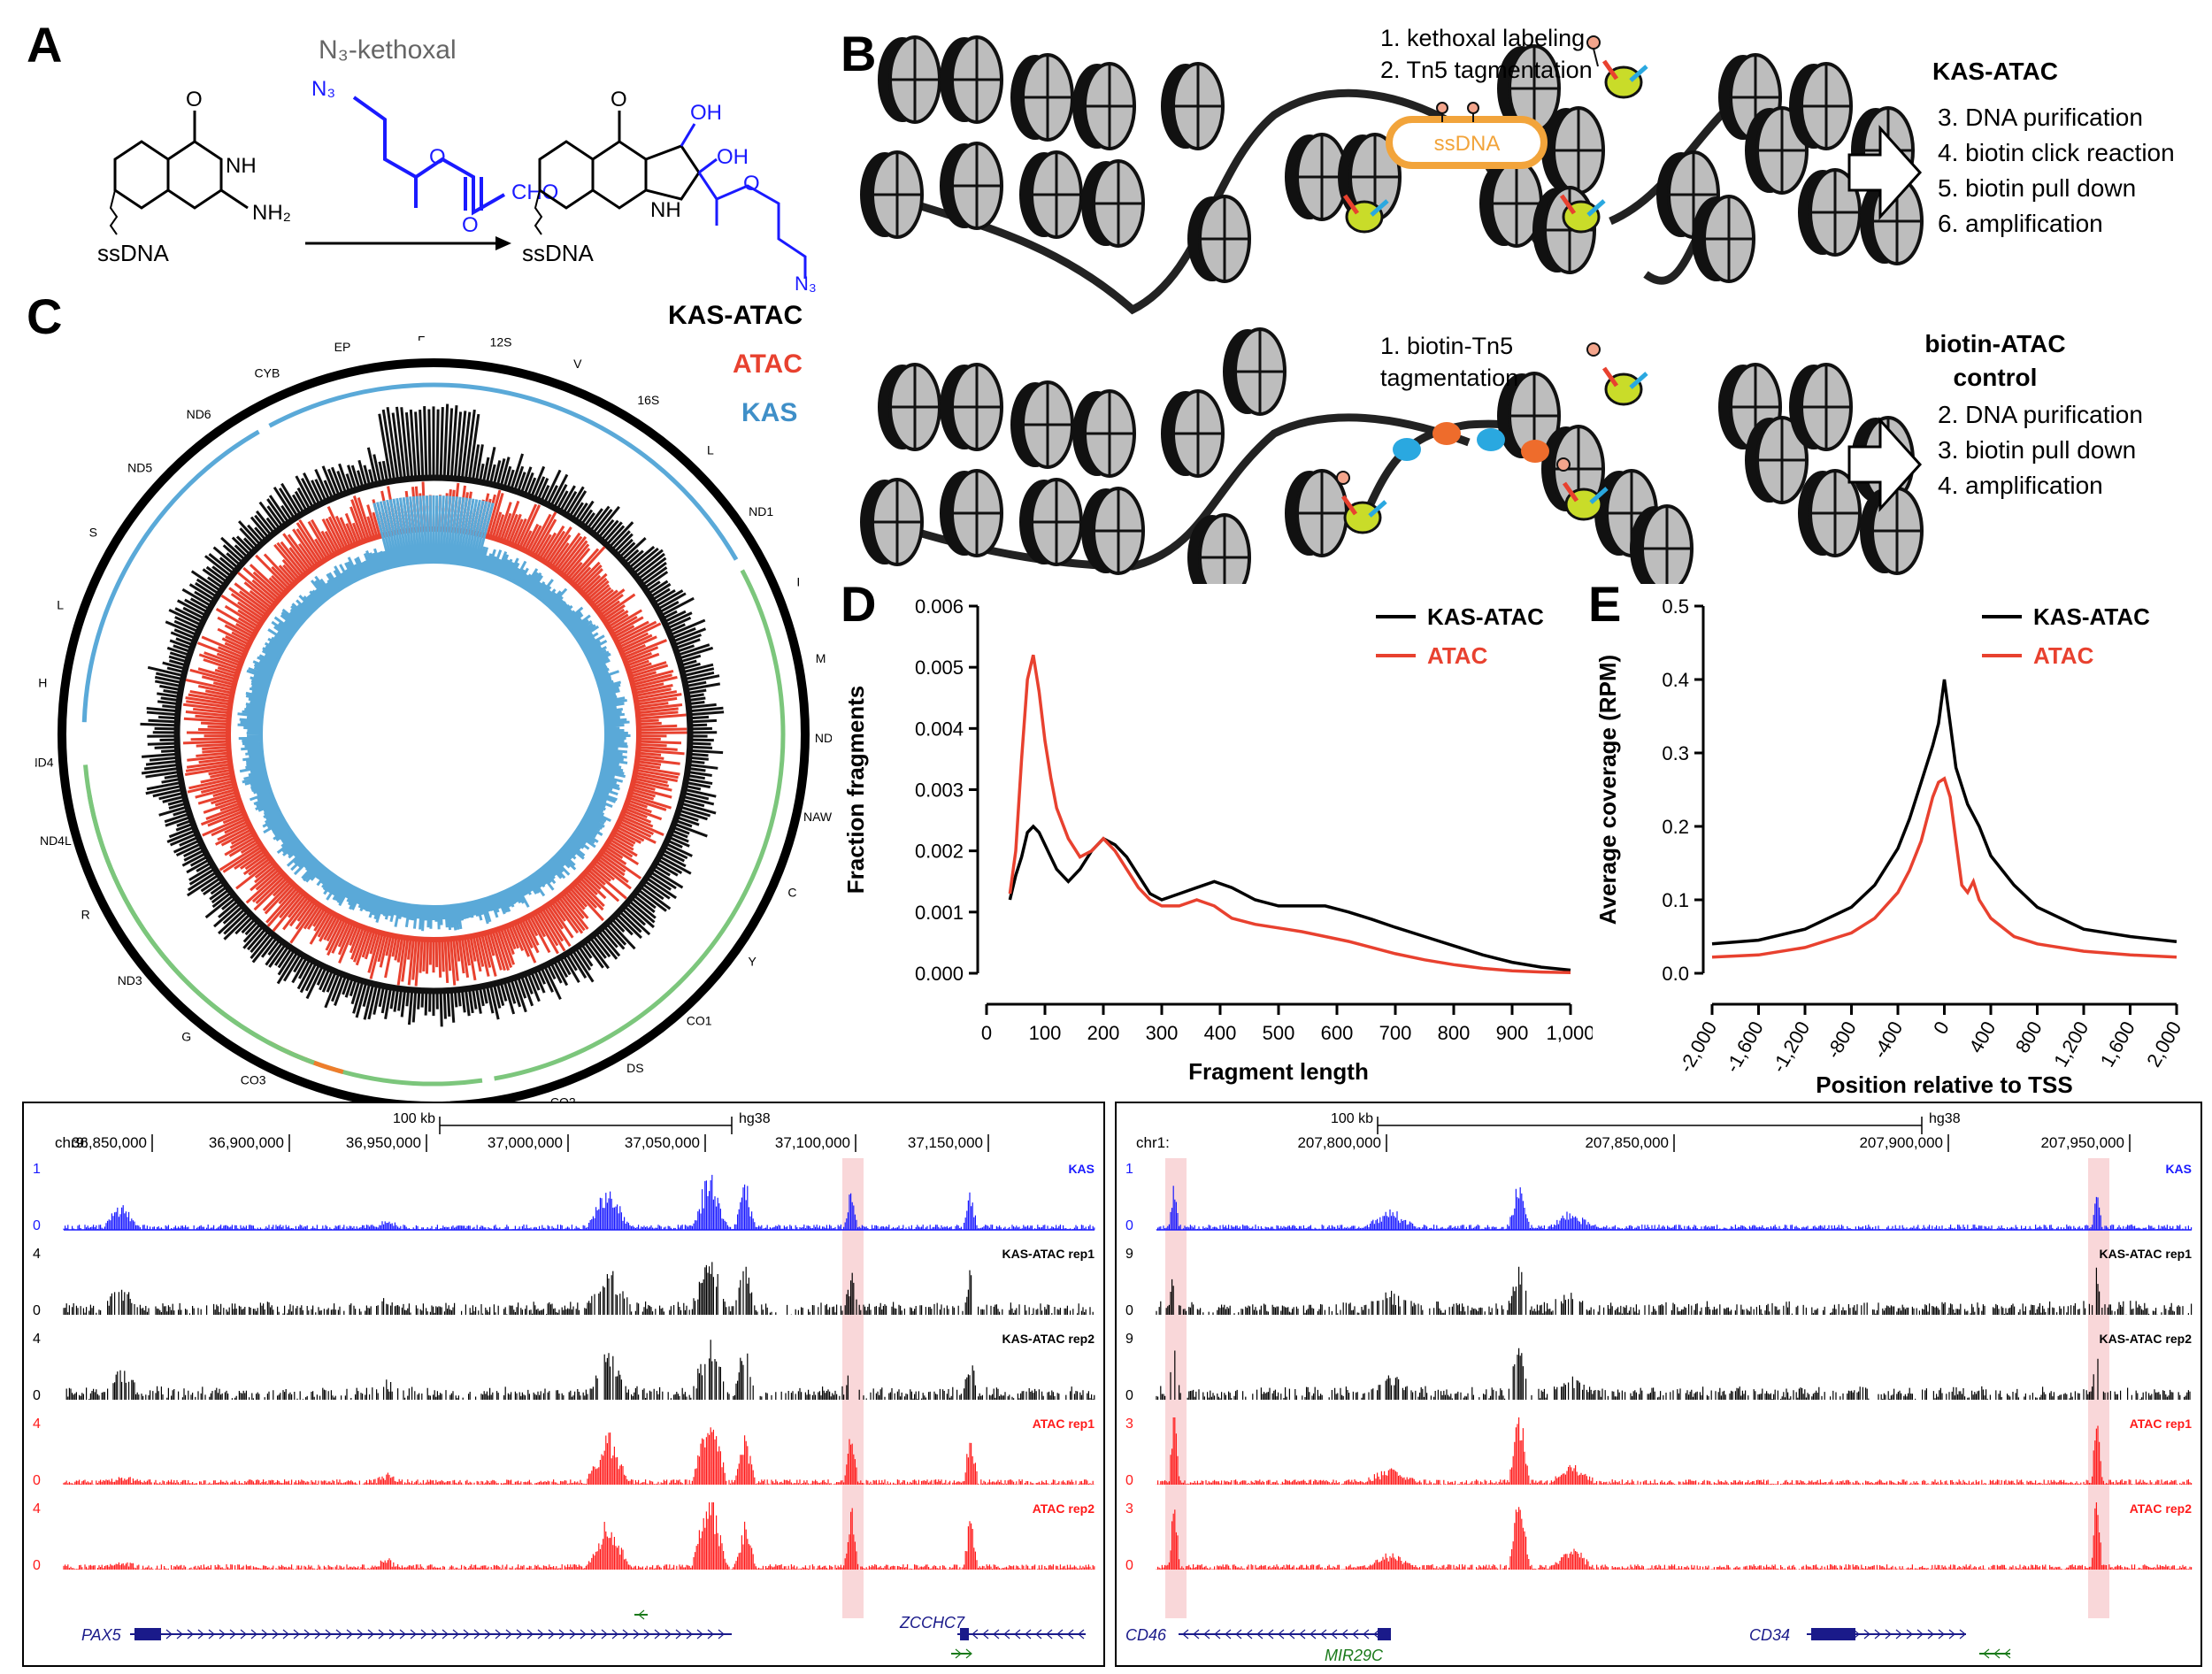 This screenshot has height=1674, width=2212. Describe the element at coordinates (1944, 1084) in the screenshot. I see `x-axis-label: Position relative to TSS` at that location.